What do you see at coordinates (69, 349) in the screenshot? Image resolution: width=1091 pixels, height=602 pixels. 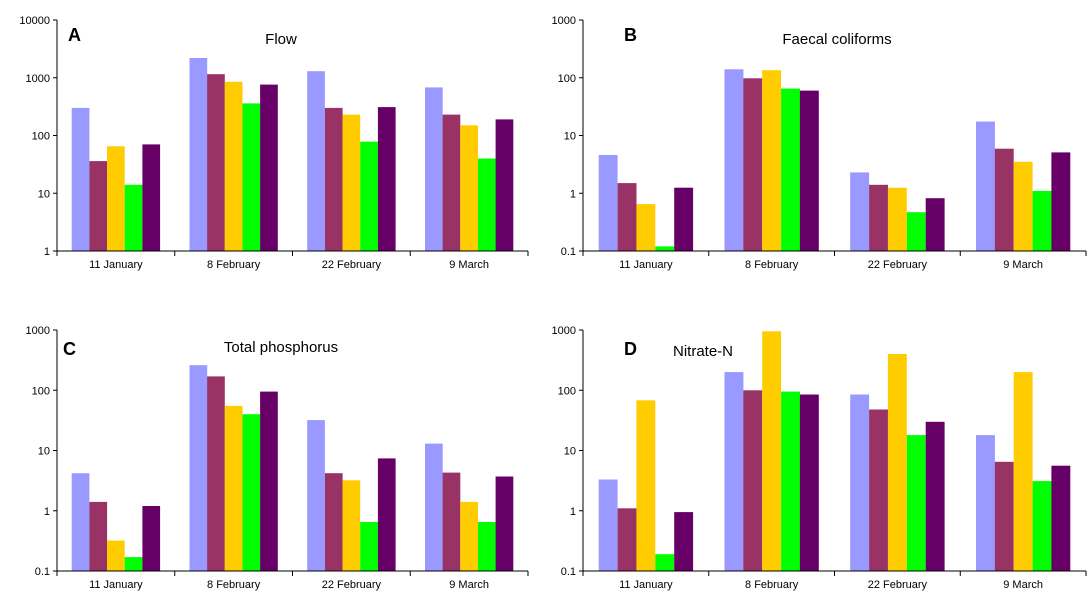 I see `panel-letter: C` at bounding box center [69, 349].